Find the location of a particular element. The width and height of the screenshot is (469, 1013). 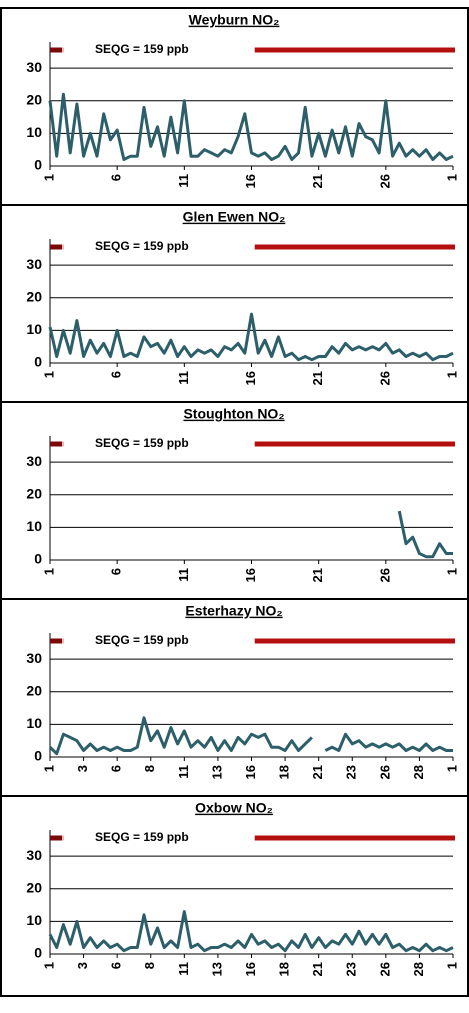

panel-title: Stoughton NO₂ is located at coordinates (233, 414).